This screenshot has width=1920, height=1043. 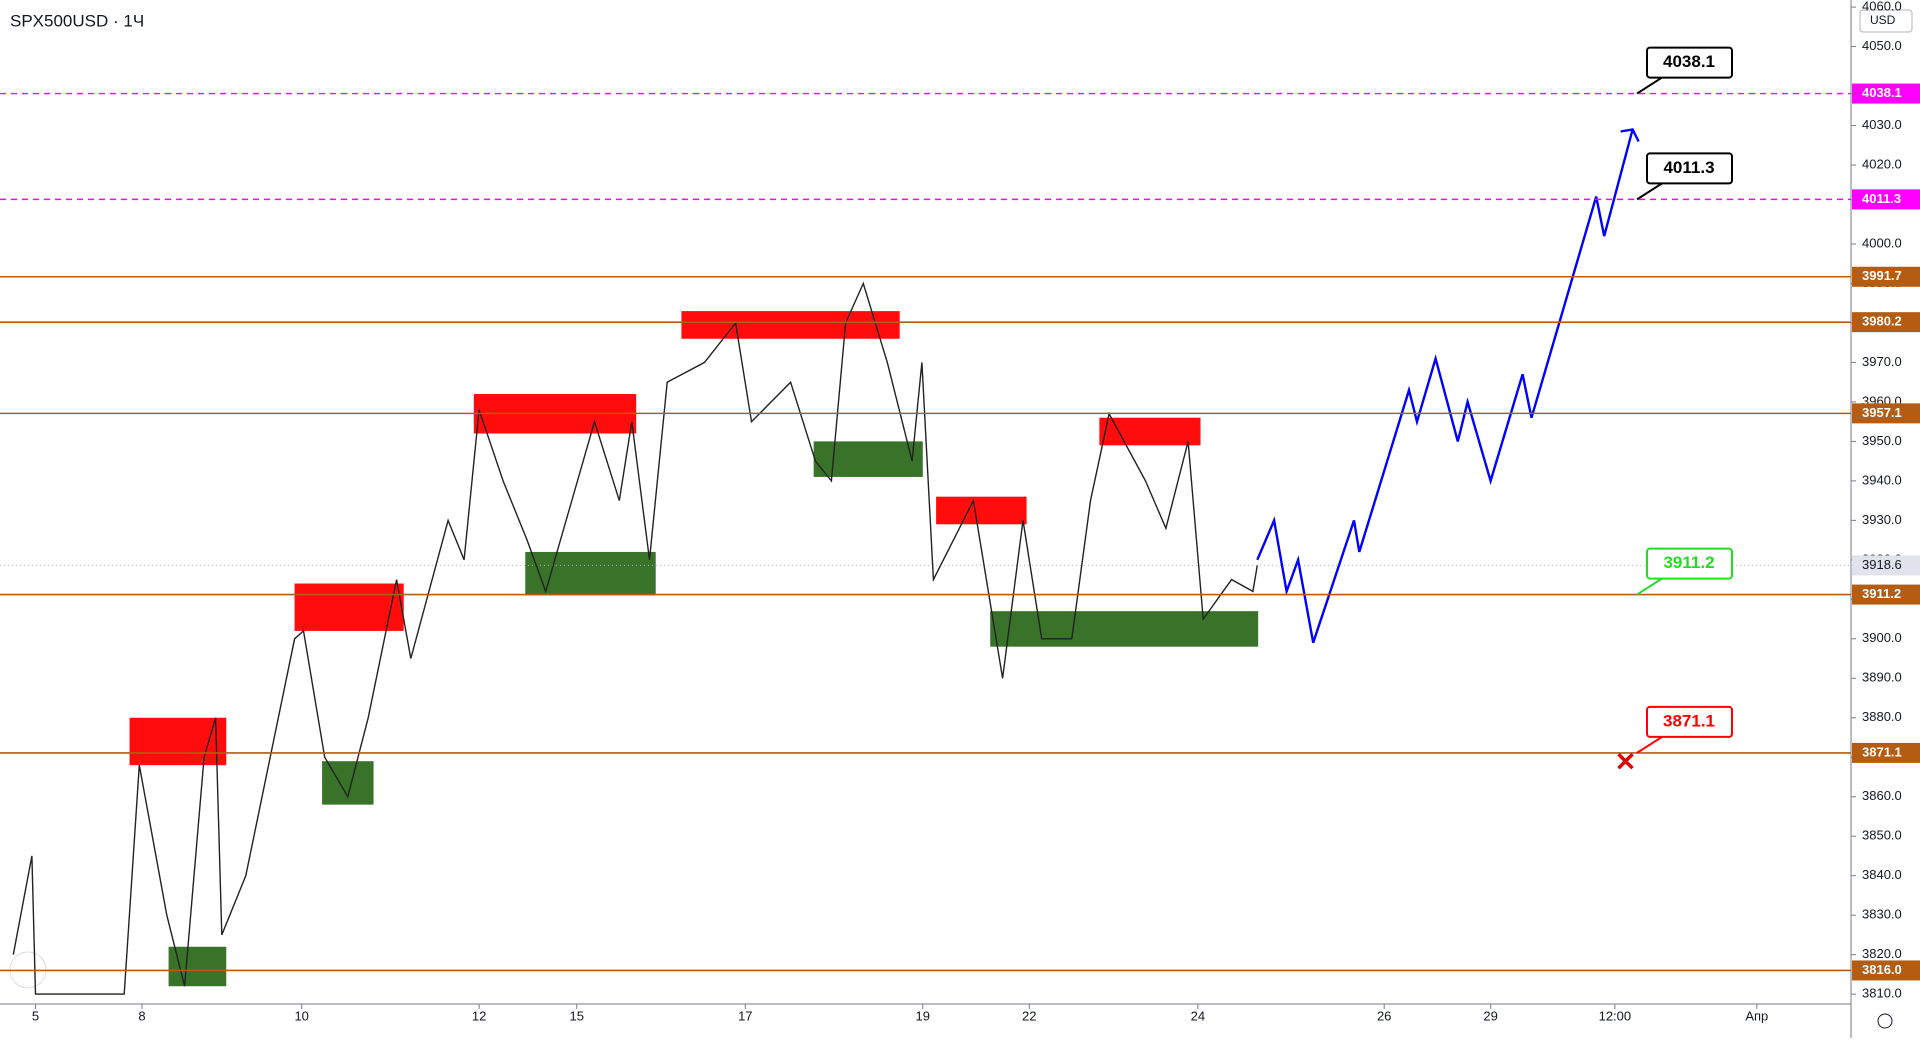 I want to click on level-tag-label: 3991.7, so click(x=1882, y=275).